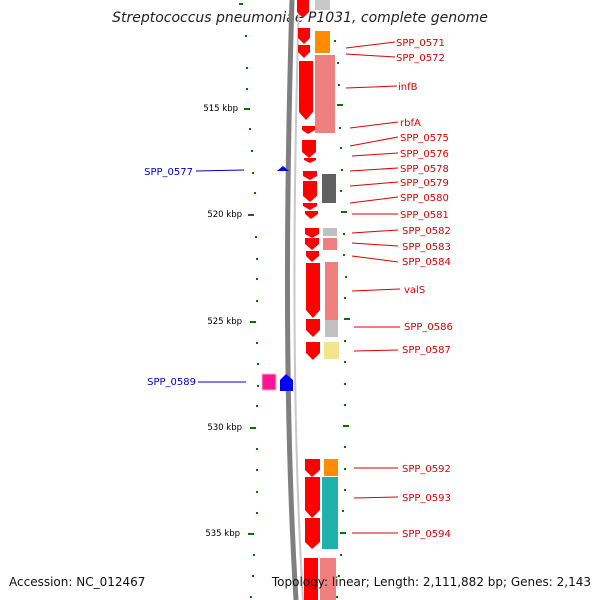 The image size is (600, 600). Describe the element at coordinates (224, 215) in the screenshot. I see `scale-label: 520 kbp` at that location.